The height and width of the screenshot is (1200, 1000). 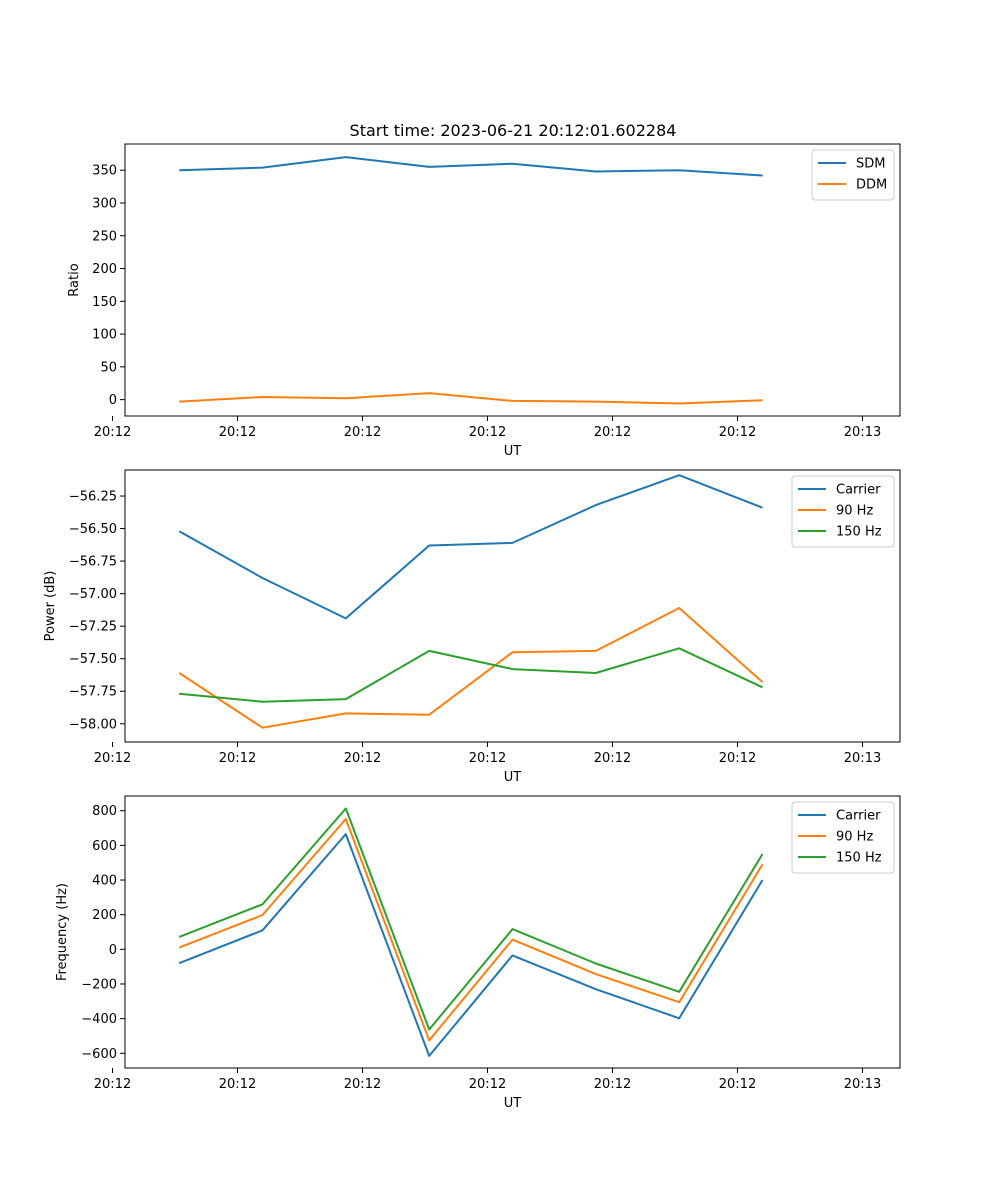 I want to click on y-tick-label: −57.50, so click(x=93, y=659).